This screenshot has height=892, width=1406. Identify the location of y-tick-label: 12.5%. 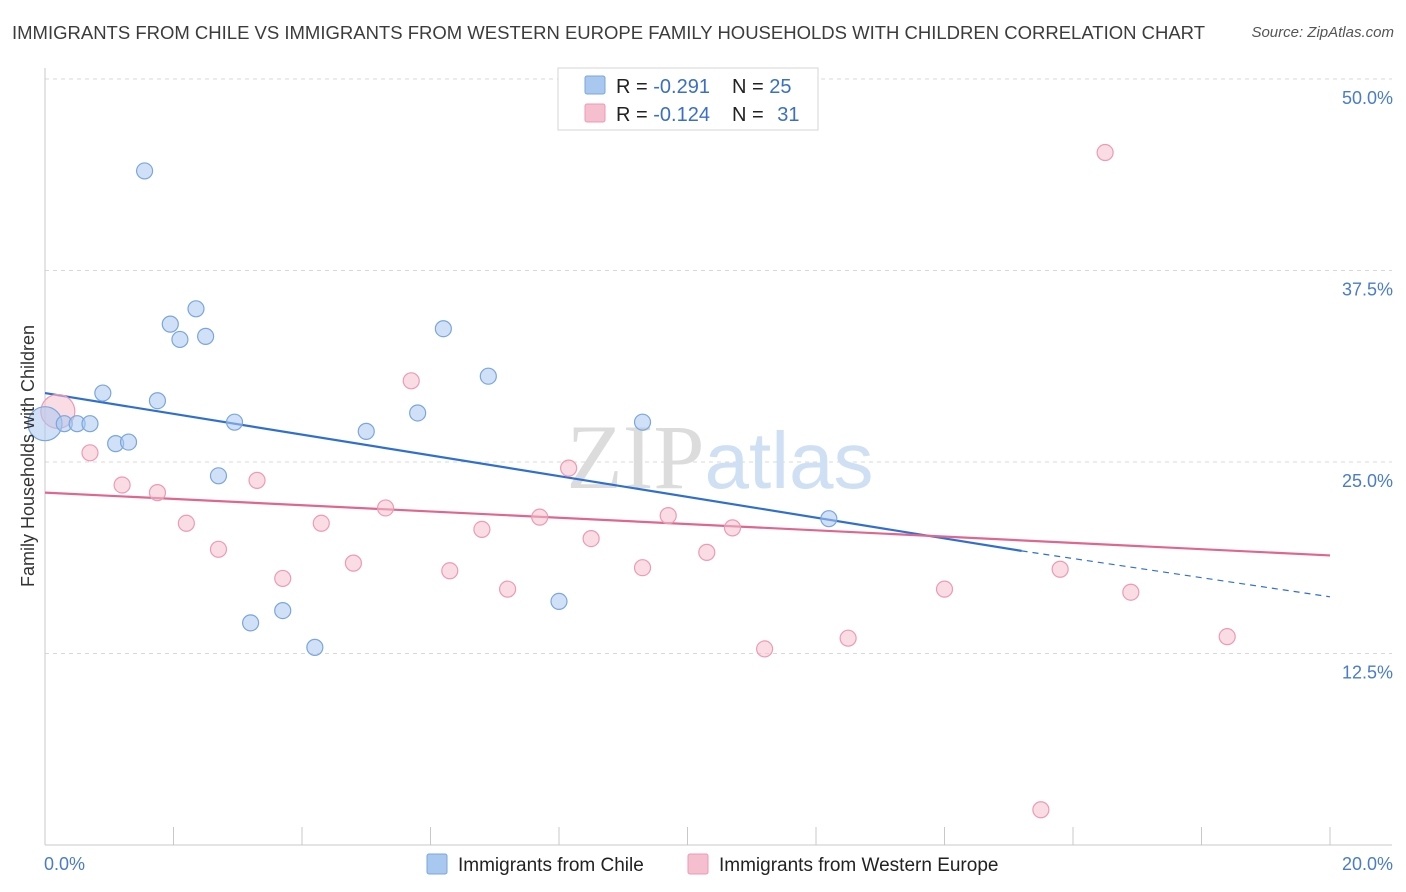
(1367, 673).